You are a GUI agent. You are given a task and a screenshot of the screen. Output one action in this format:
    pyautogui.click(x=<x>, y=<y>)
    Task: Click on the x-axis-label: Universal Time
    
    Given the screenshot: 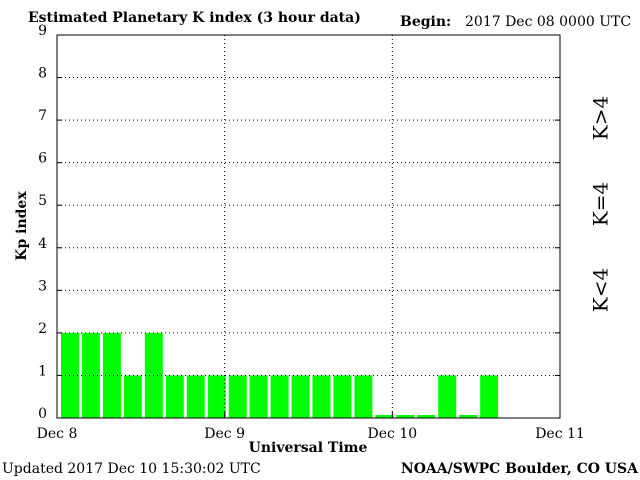 What is the action you would take?
    pyautogui.click(x=308, y=448)
    